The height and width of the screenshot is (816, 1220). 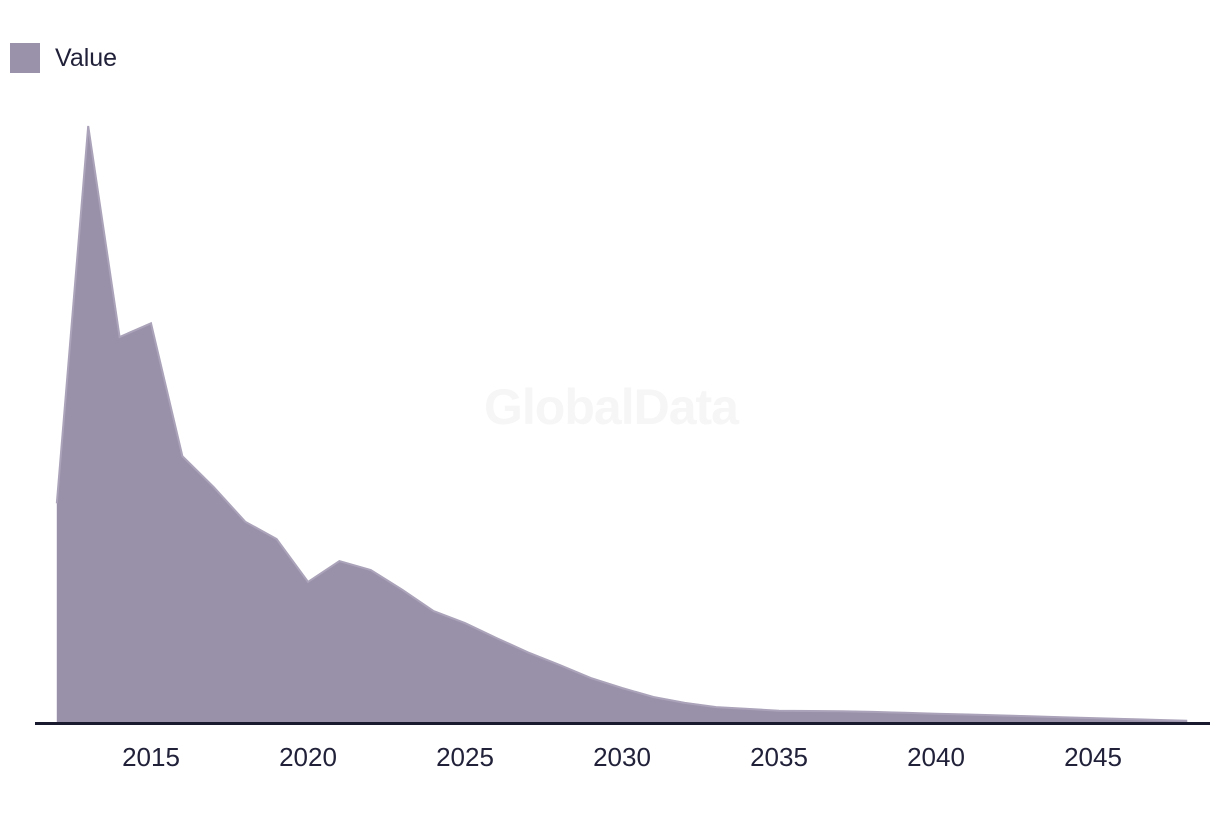 I want to click on legend-swatch, so click(x=25, y=58).